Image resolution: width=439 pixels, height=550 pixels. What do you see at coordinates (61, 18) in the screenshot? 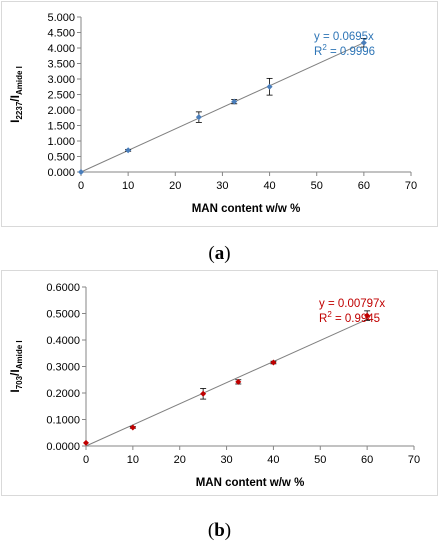
I see `y-tick-label: 5.000` at bounding box center [61, 18].